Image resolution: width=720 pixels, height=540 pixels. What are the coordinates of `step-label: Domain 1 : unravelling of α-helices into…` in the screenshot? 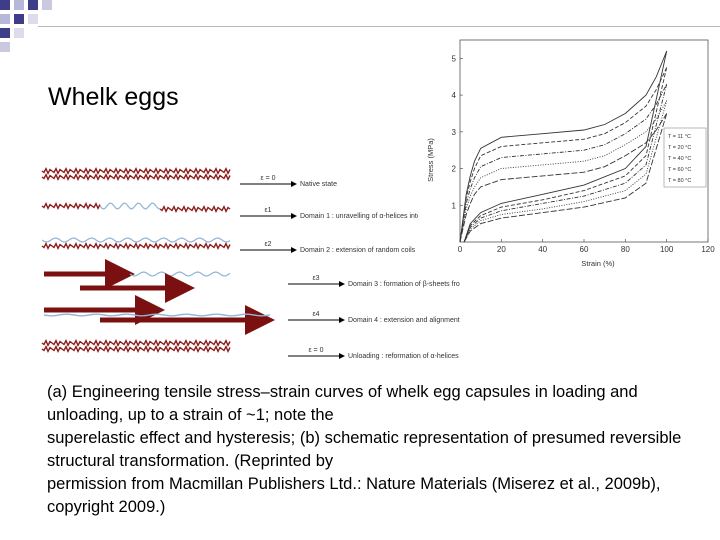 It's located at (380, 216).